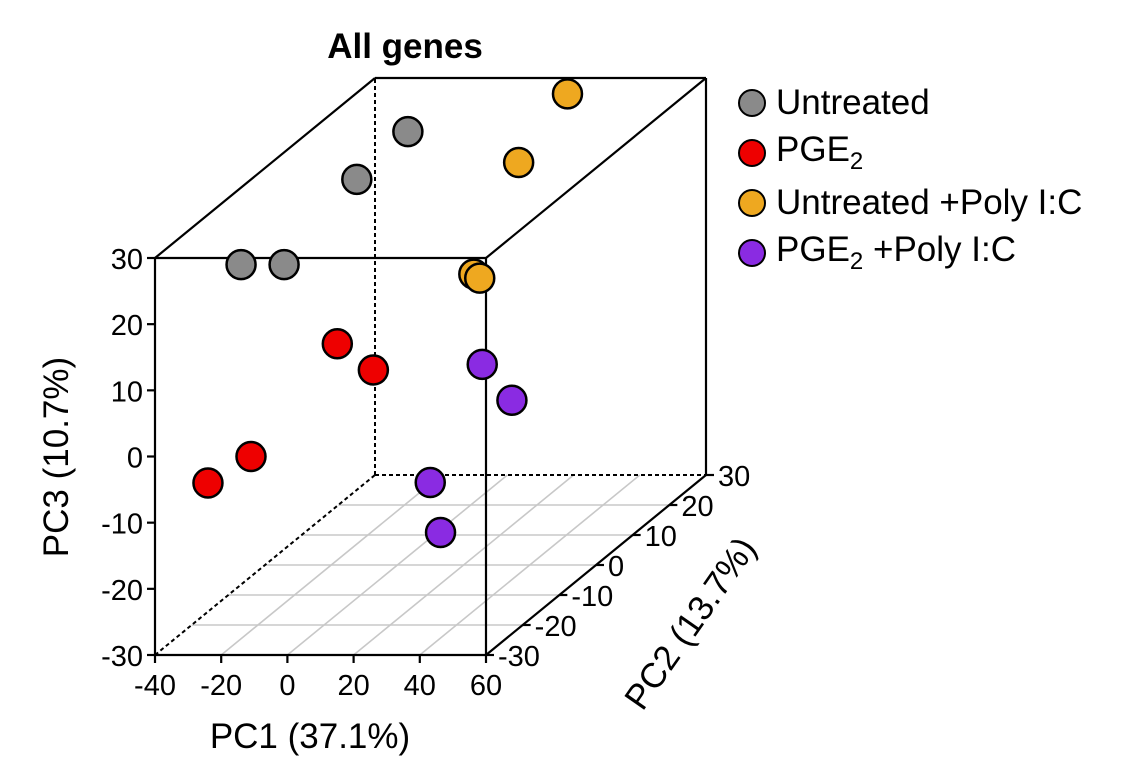 The height and width of the screenshot is (783, 1143). I want to click on legend-swatch-pge2-polyic, so click(752, 253).